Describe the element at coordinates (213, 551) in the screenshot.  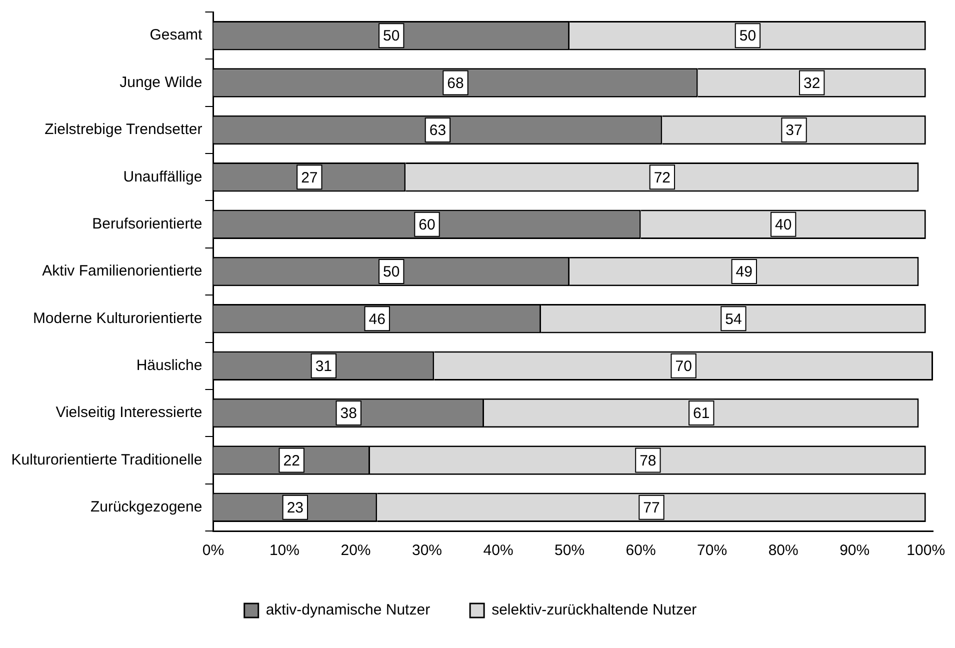
I see `x-tick-label: 0%` at that location.